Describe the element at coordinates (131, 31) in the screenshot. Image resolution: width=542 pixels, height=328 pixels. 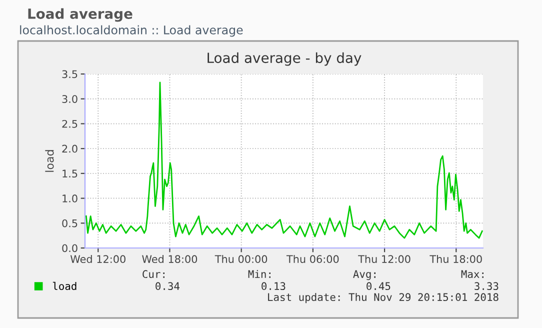
I see `chart-subtitle: localhost.localdomain :: Load average` at that location.